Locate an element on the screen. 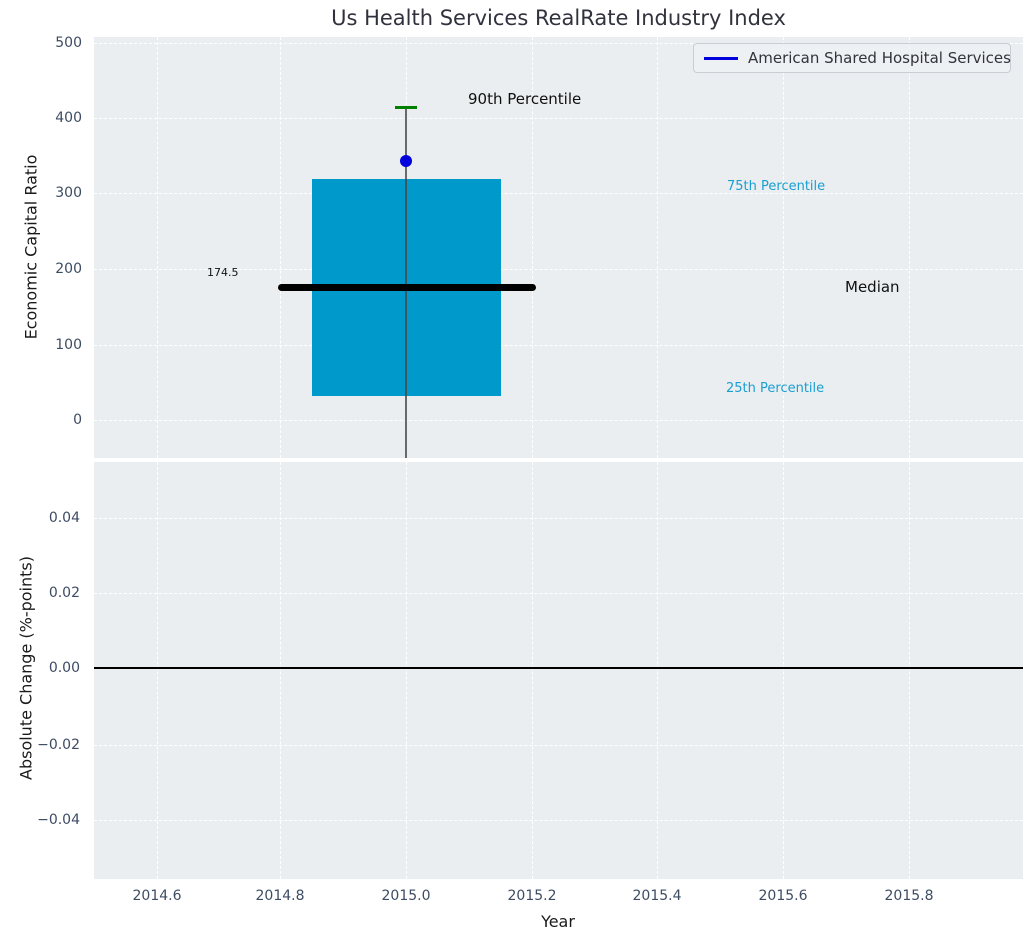 The height and width of the screenshot is (942, 1034). x-tick-label: 2015.6 is located at coordinates (783, 896).